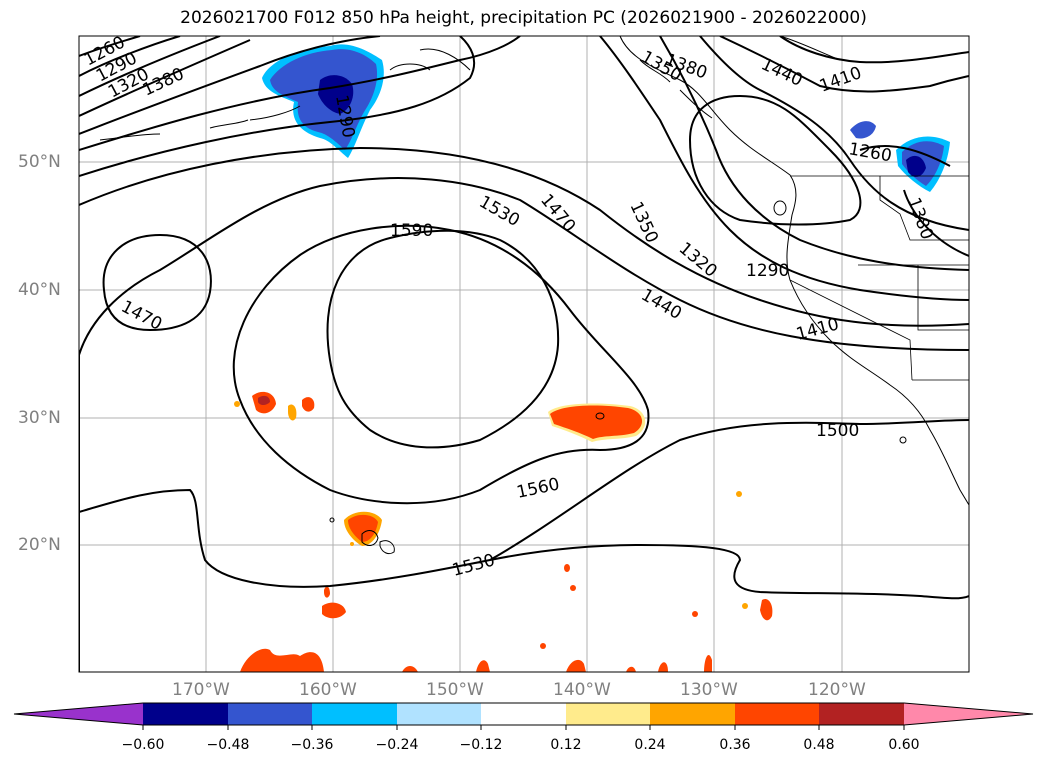 Image resolution: width=1047 pixels, height=765 pixels. Describe the element at coordinates (968, 714) in the screenshot. I see `colorbar-high-extension` at that location.